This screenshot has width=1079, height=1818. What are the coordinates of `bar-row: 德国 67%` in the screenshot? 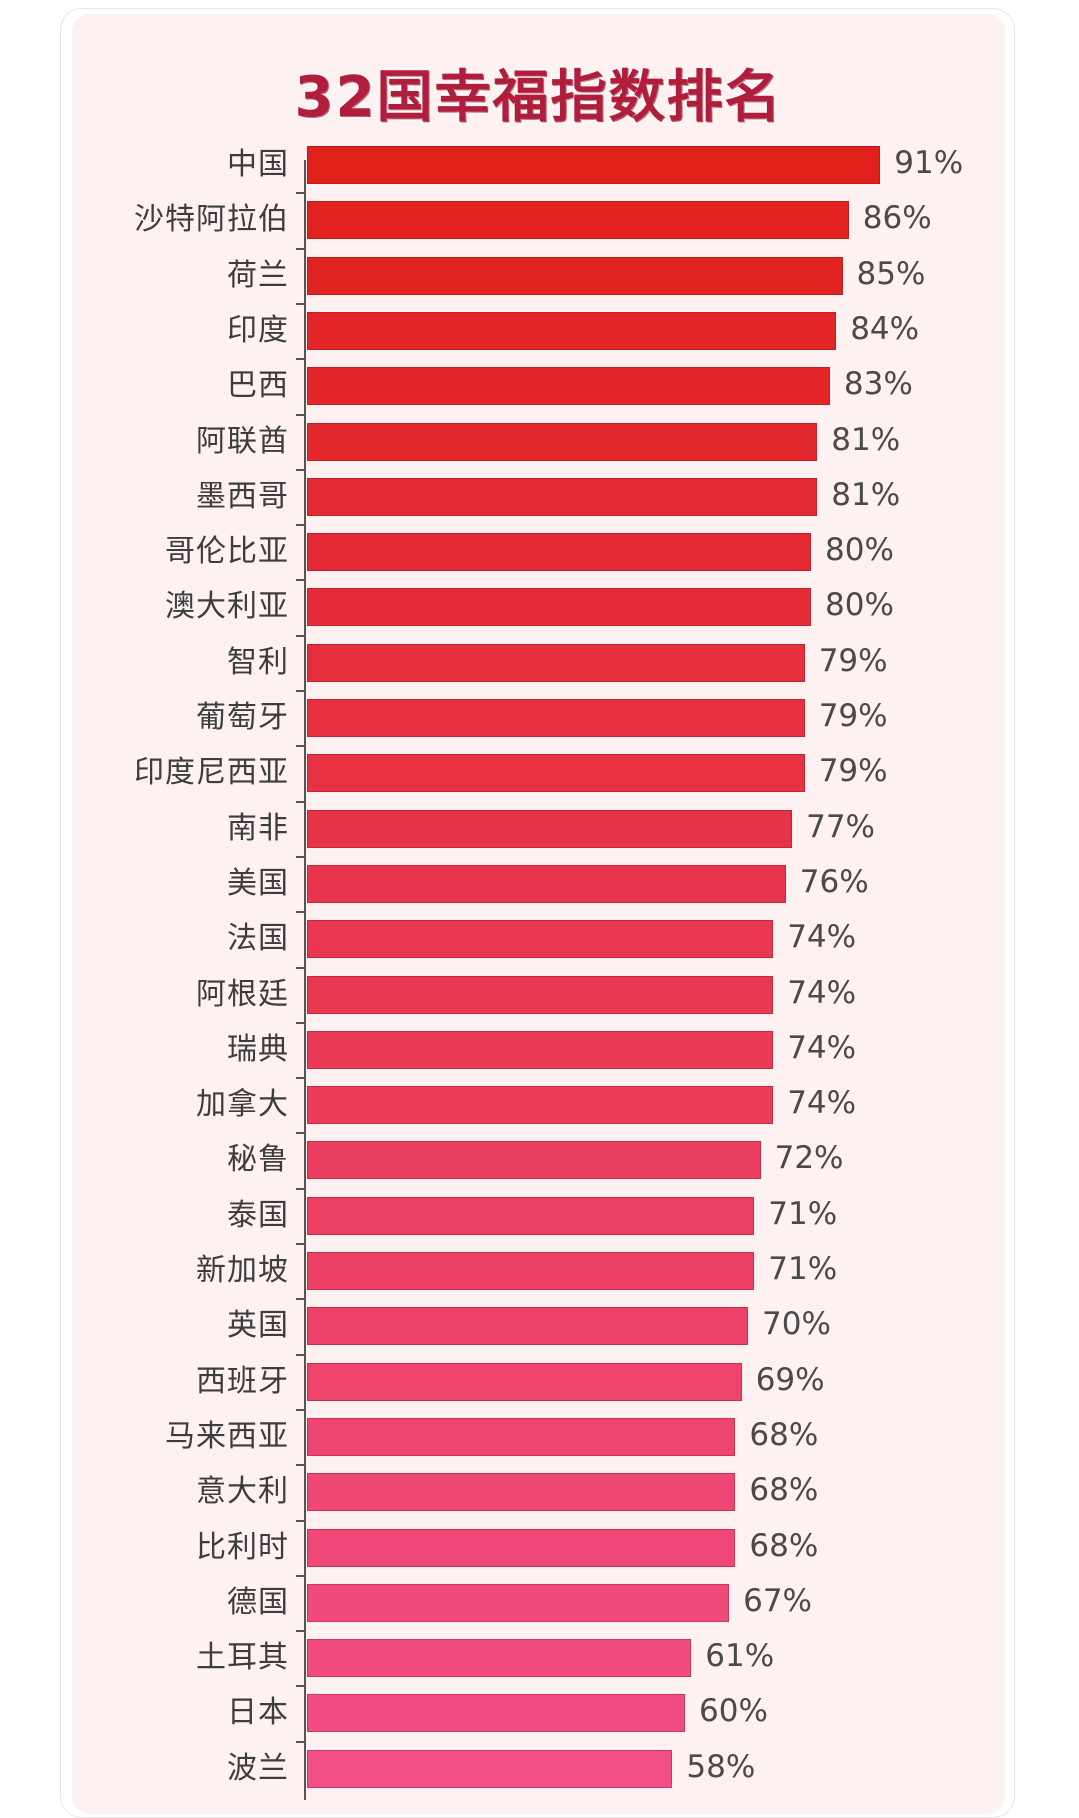 It's located at (539, 1602).